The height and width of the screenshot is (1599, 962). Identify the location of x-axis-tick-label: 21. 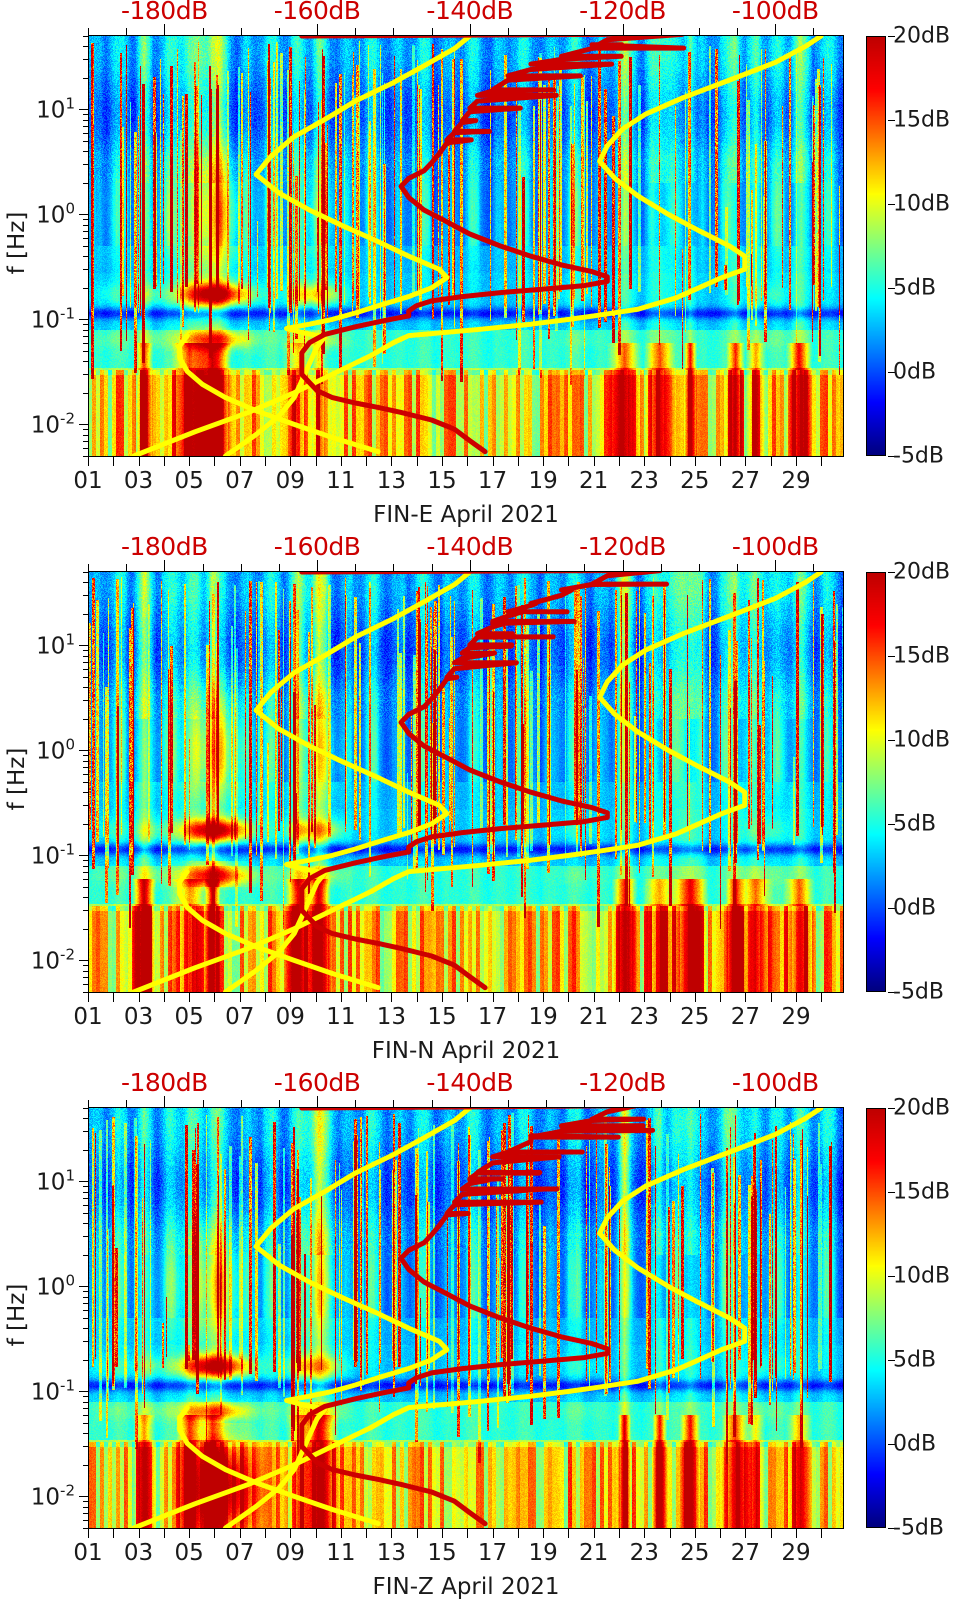
(594, 1017).